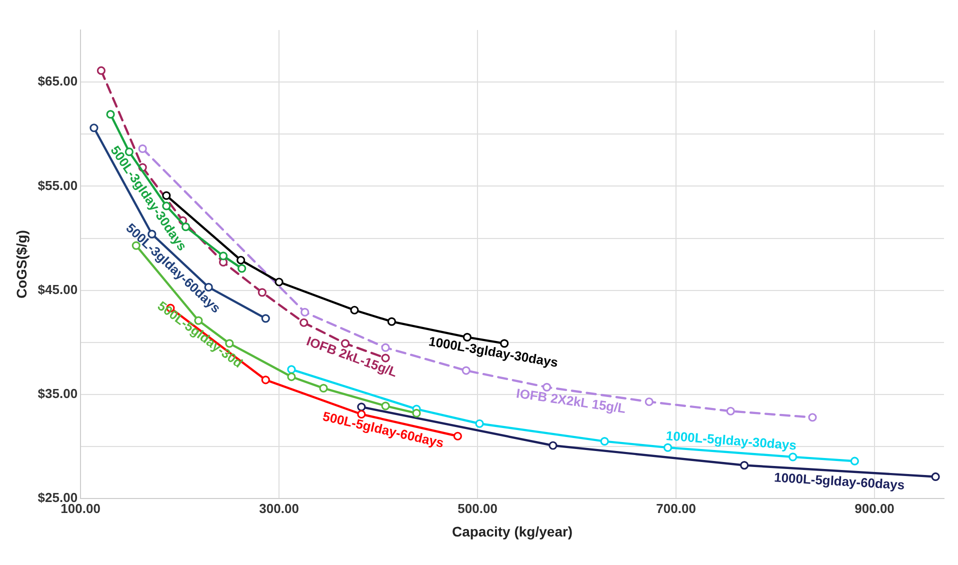 This screenshot has width=958, height=565. Describe the element at coordinates (21, 264) in the screenshot. I see `y-axis-title: CoGS($/g)` at that location.